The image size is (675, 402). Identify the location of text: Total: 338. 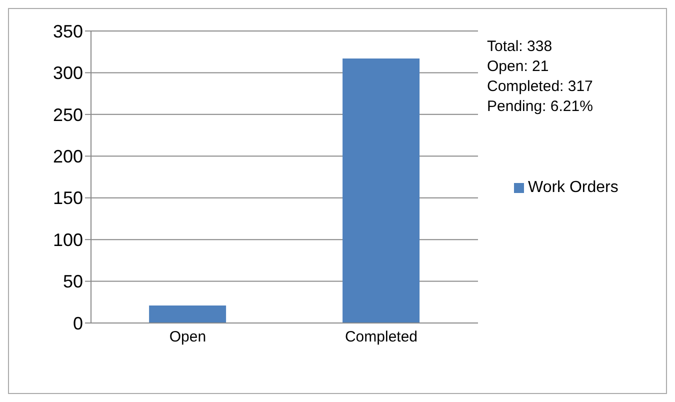
(520, 47).